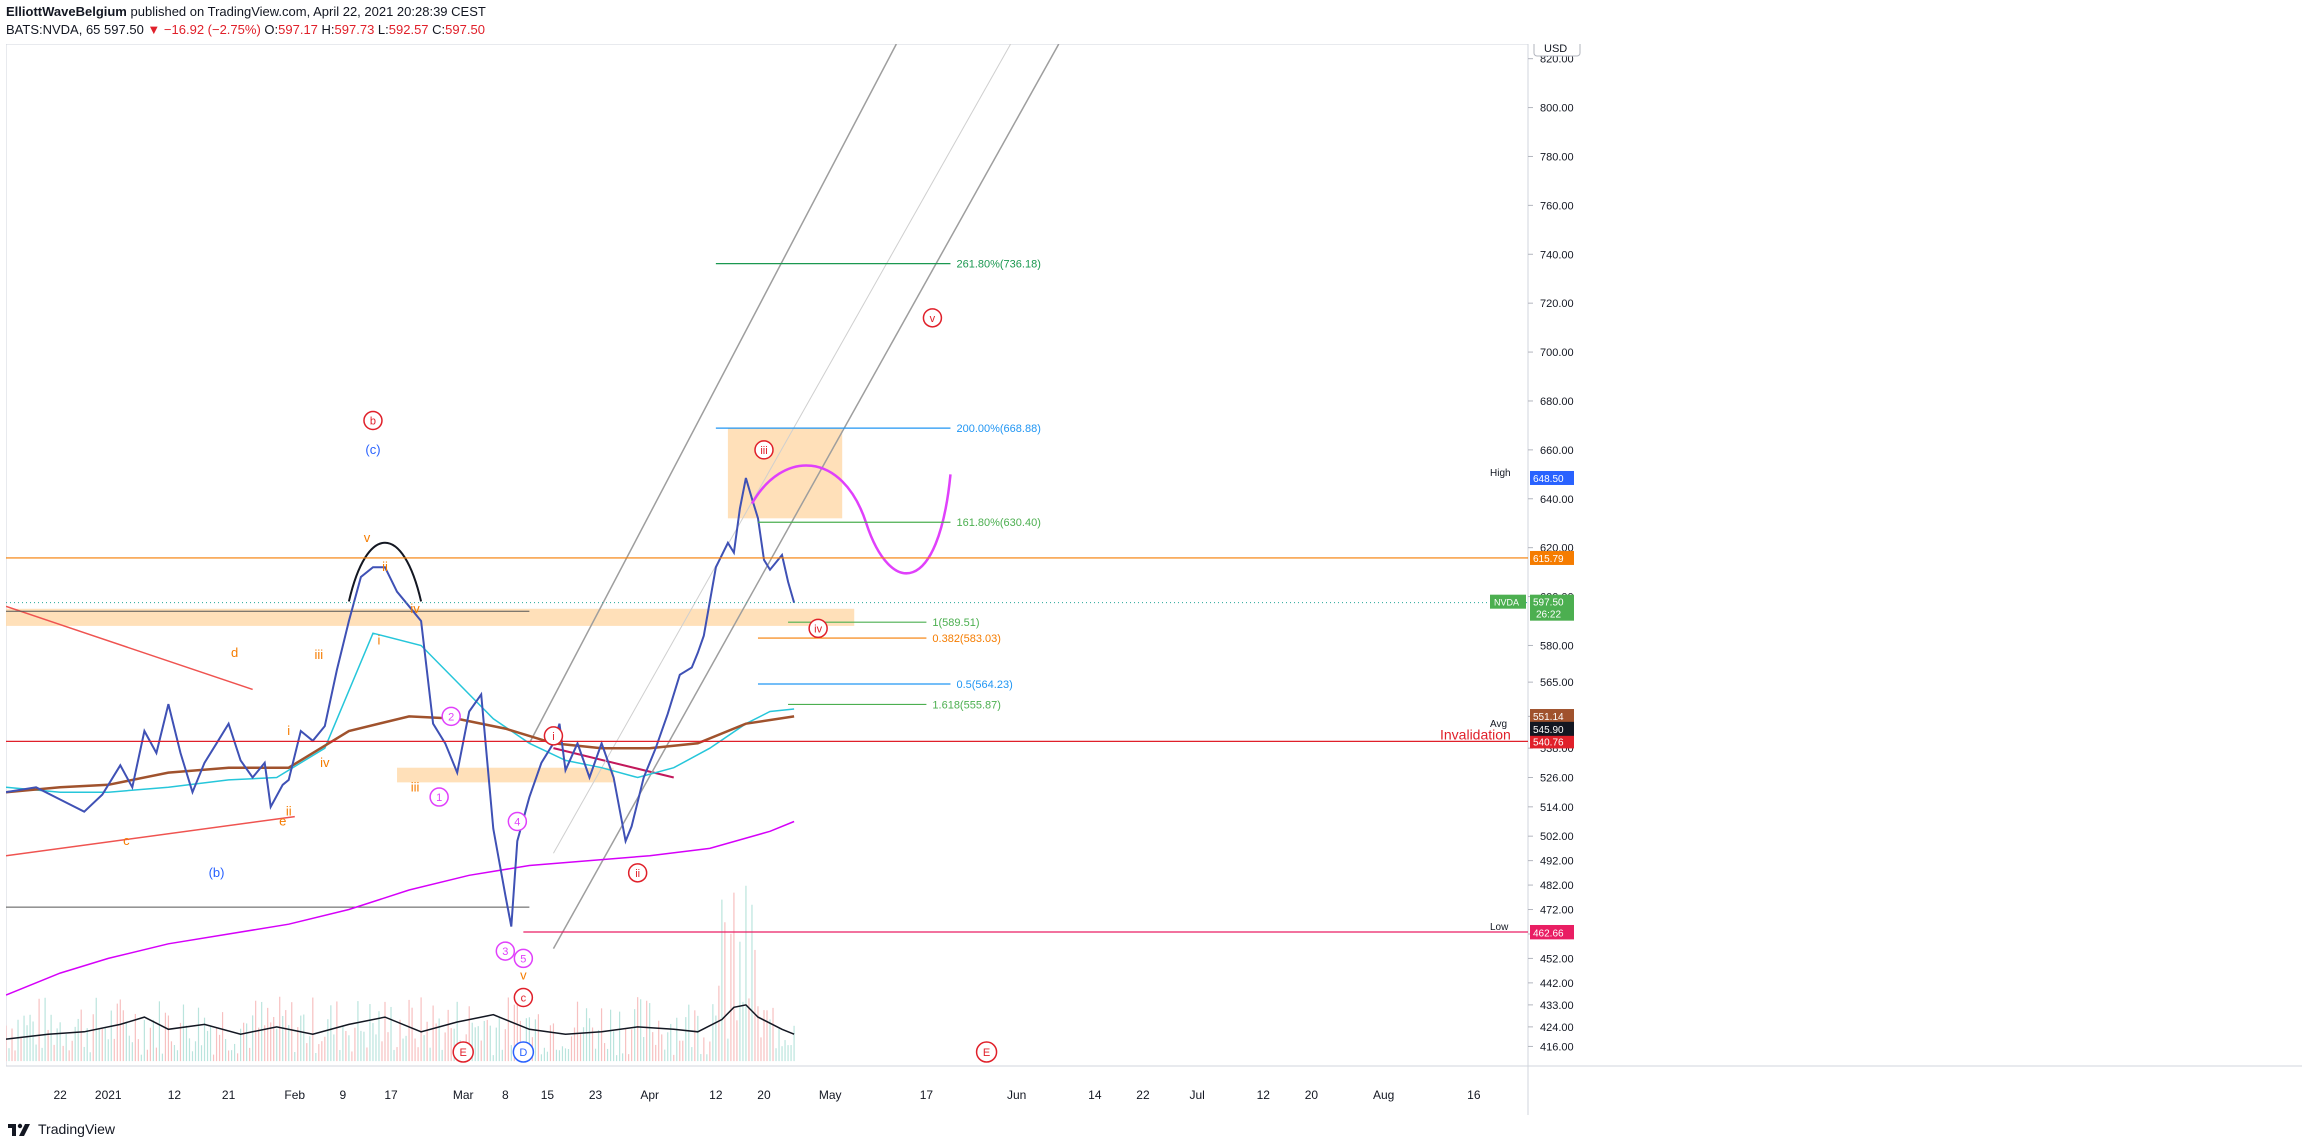 This screenshot has width=2308, height=1145. I want to click on y-tick-label: 640.00, so click(1557, 500).